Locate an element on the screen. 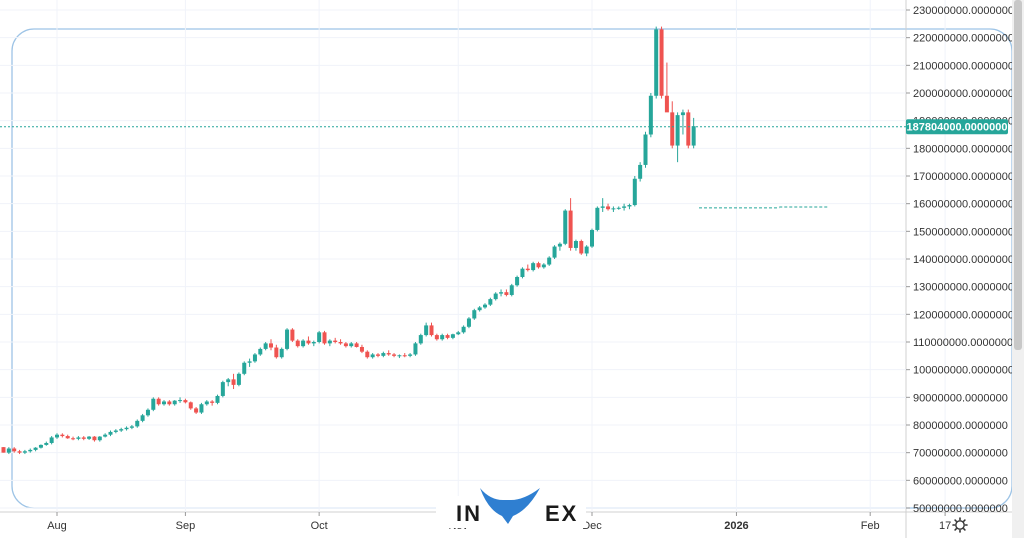  price-tick-label: 70000000.0000000 is located at coordinates (960, 454).